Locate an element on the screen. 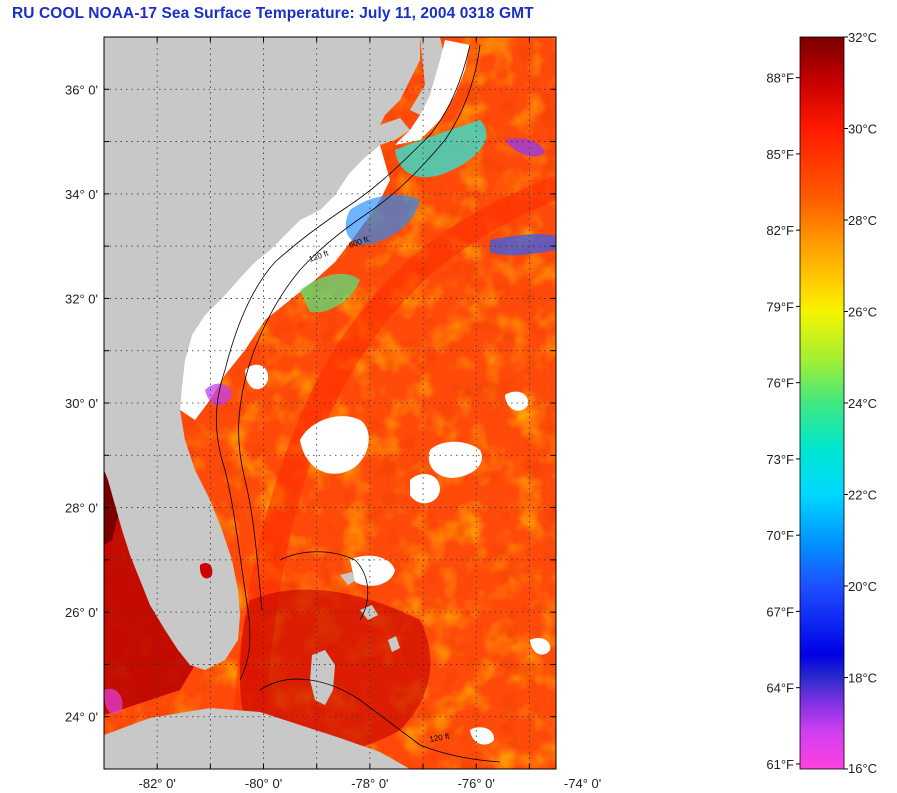 This screenshot has height=793, width=897. colorbar-label-fahrenheit: 76°F is located at coordinates (780, 383).